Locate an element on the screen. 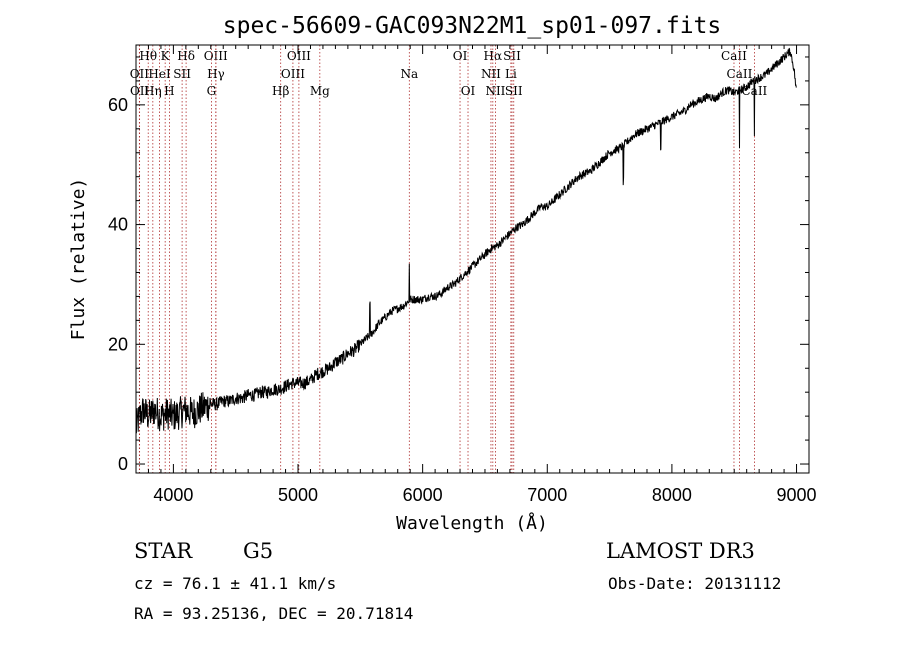 This screenshot has height=649, width=900. chart-title: spec-56609-GAC093N22M1_sp01-097.fits is located at coordinates (472, 26).